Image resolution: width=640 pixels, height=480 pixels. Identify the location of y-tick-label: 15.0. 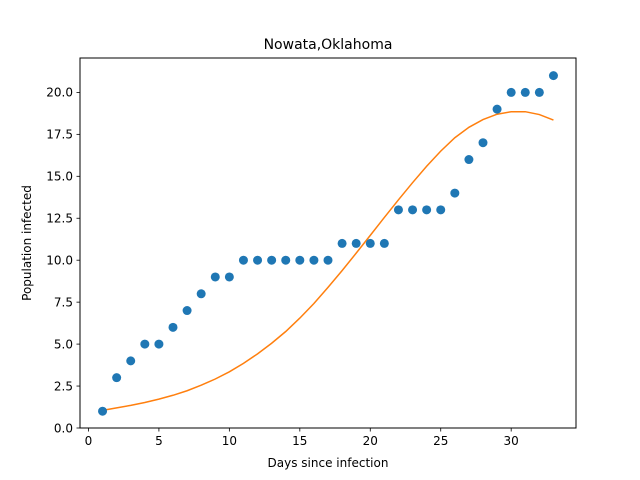
(59, 177).